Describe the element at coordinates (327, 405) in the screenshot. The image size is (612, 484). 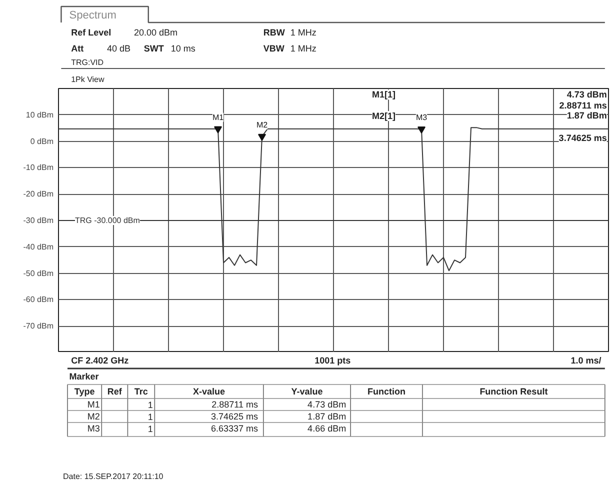
I see `text: 4.73 dBm` at that location.